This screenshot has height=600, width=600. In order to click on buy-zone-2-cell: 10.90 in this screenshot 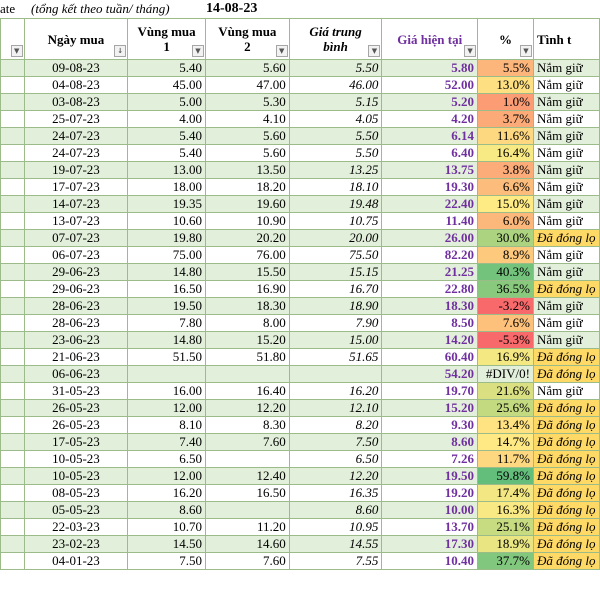, I will do `click(247, 221)`.